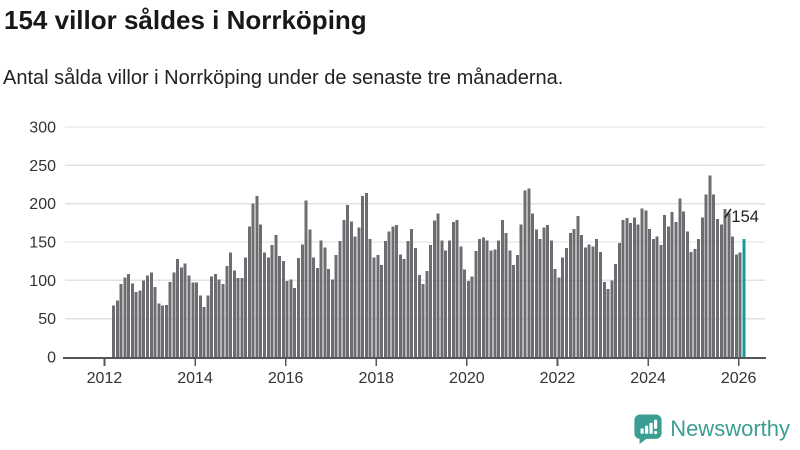 This screenshot has width=800, height=450. I want to click on annotation-leader-line, so click(728, 213).